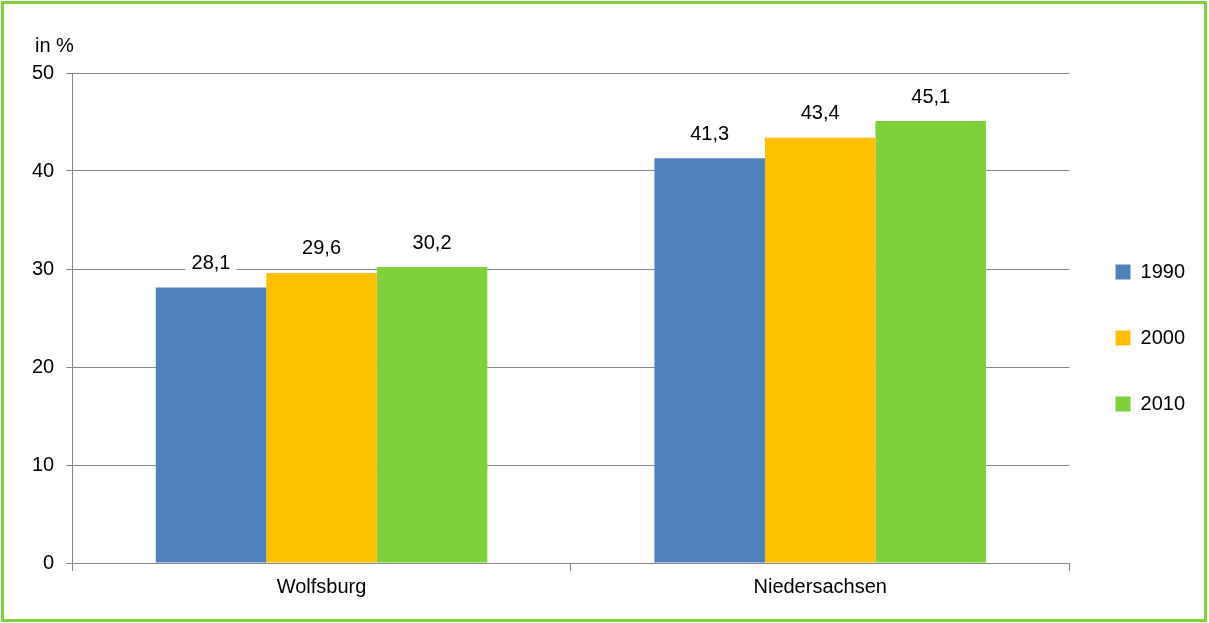 The width and height of the screenshot is (1209, 623). I want to click on legend-label: 2010, so click(1163, 402).